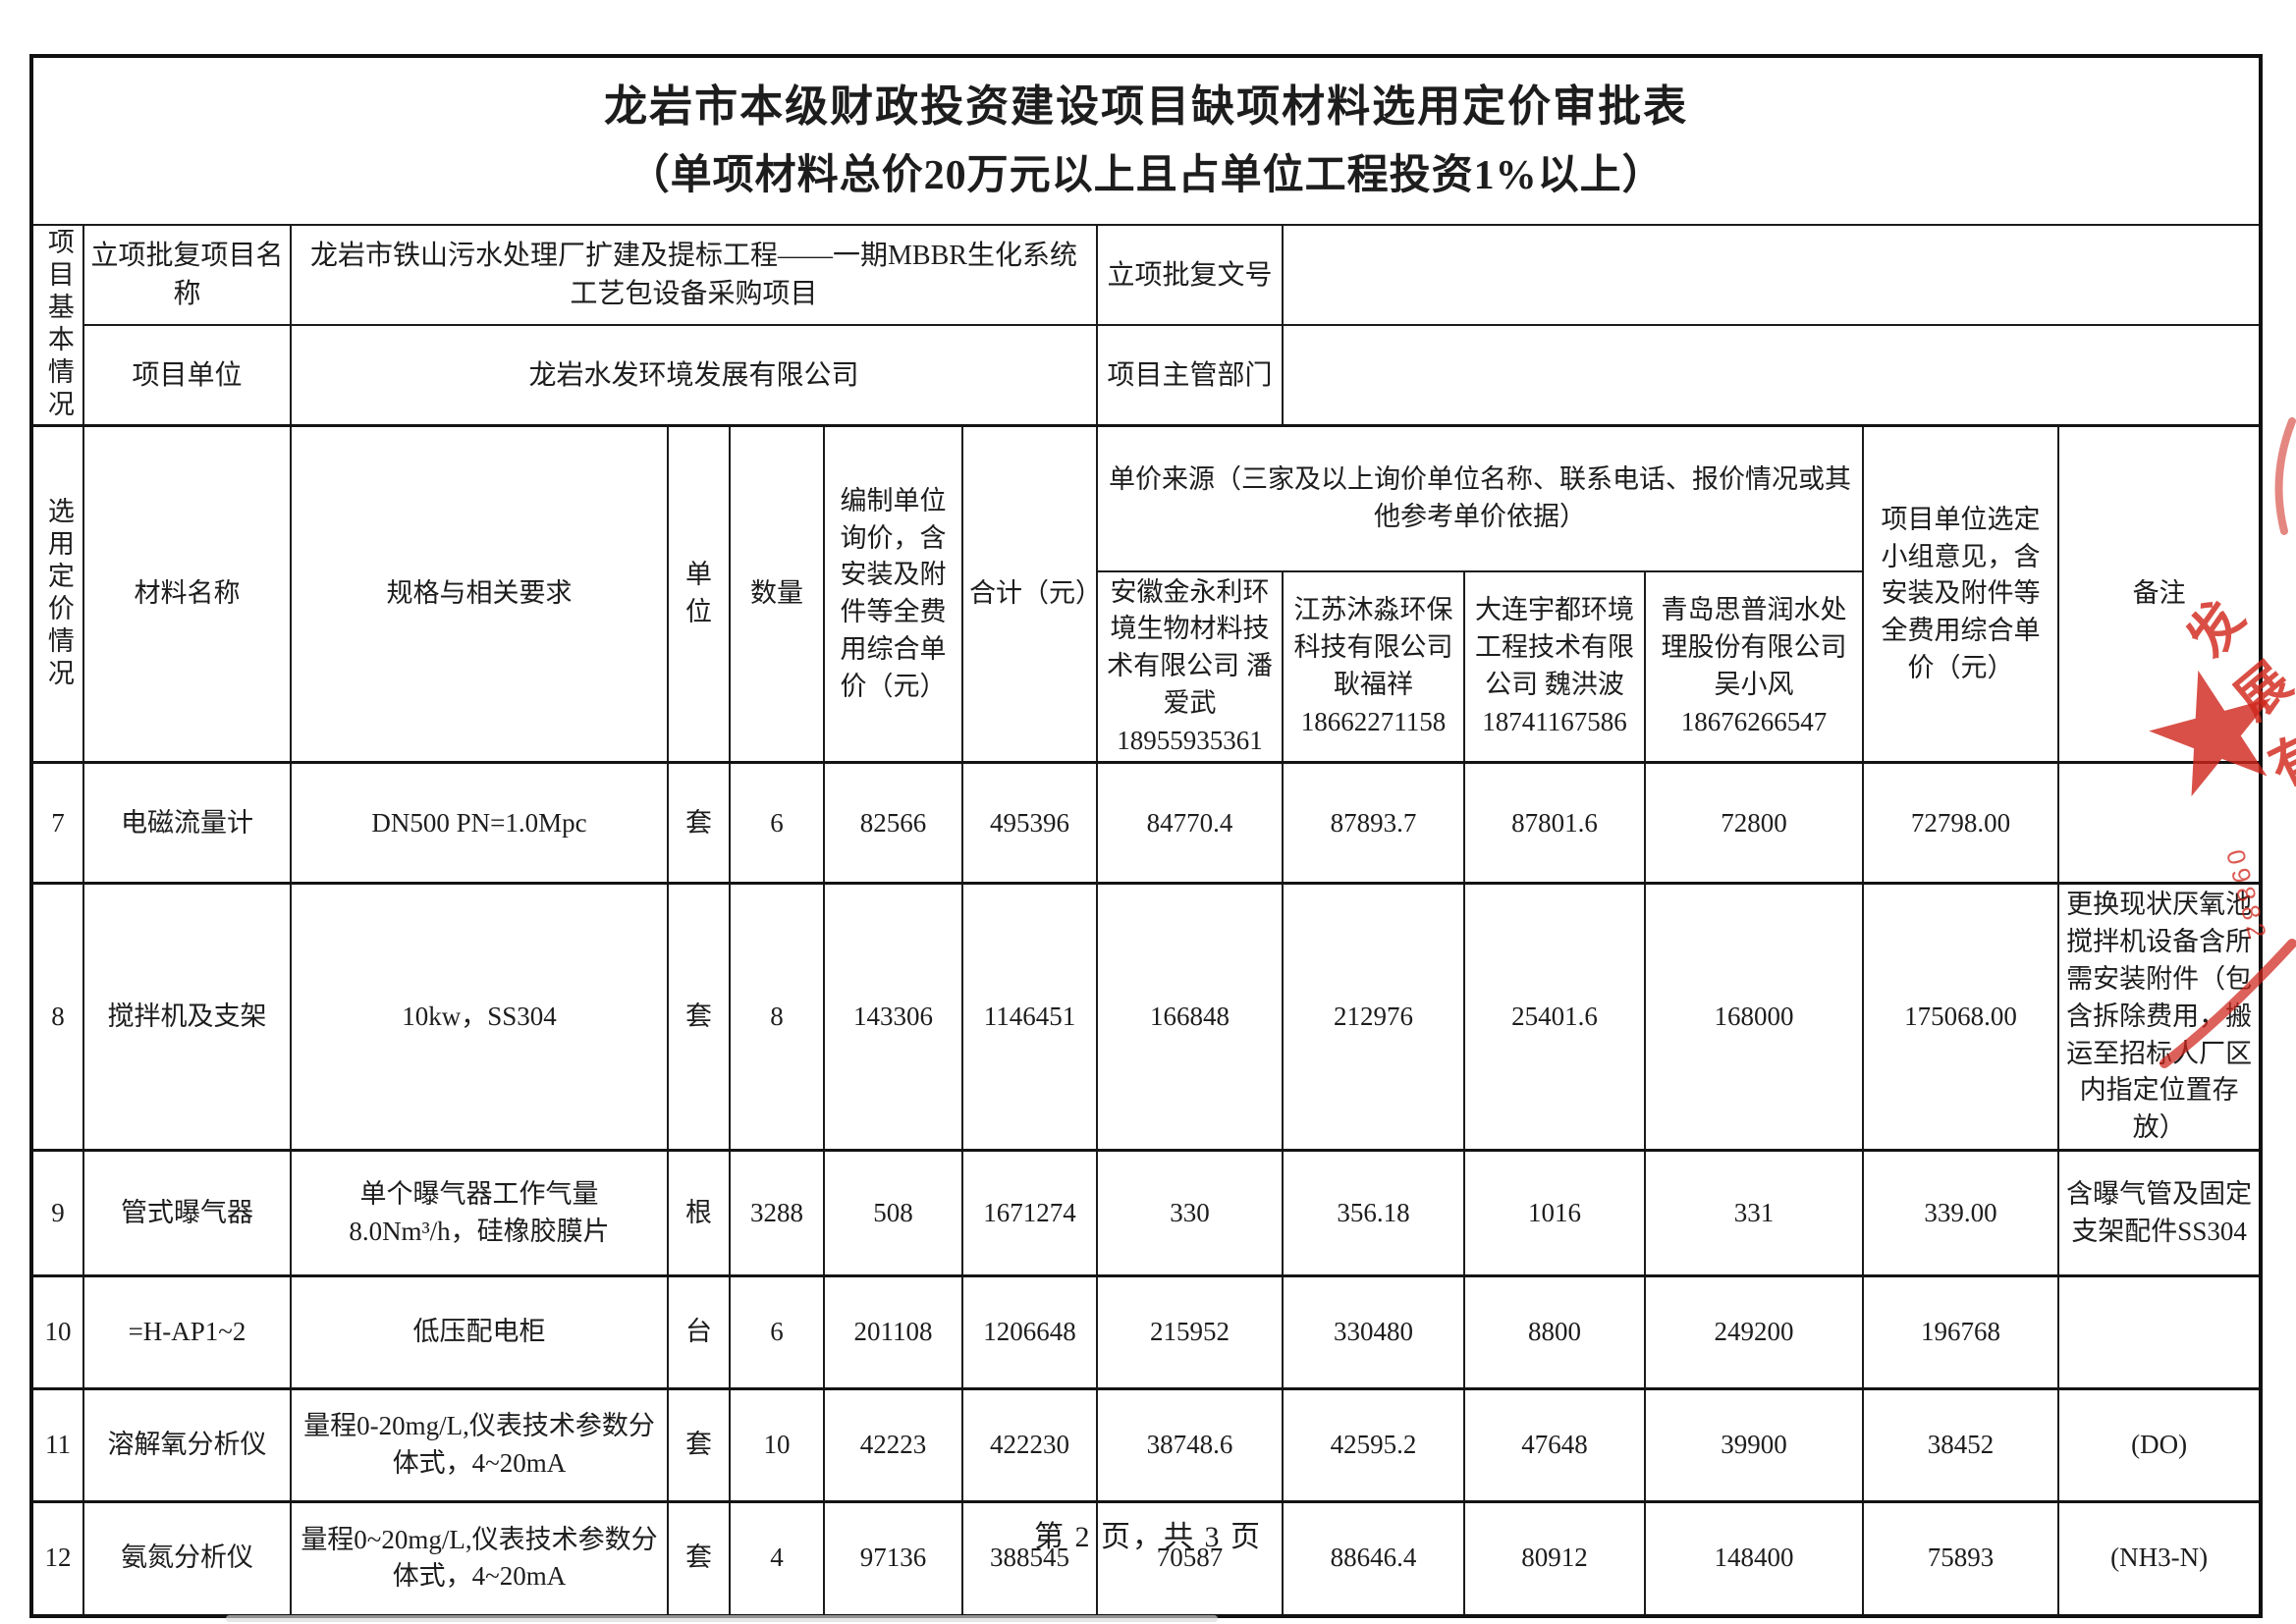 This screenshot has width=2296, height=1624. What do you see at coordinates (1754, 1017) in the screenshot?
I see `quote-cell-4: 168000` at bounding box center [1754, 1017].